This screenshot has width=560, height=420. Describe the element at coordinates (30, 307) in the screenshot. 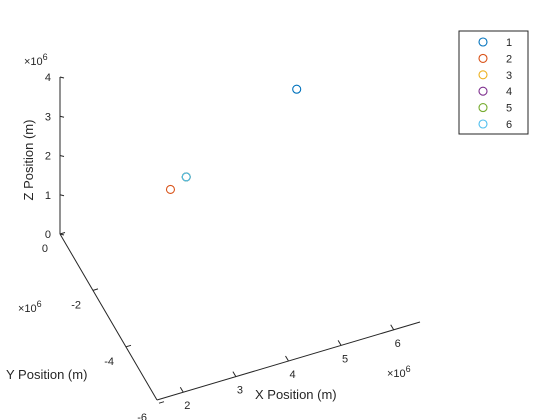

I see `y-exponent-label: ×10⁶` at that location.